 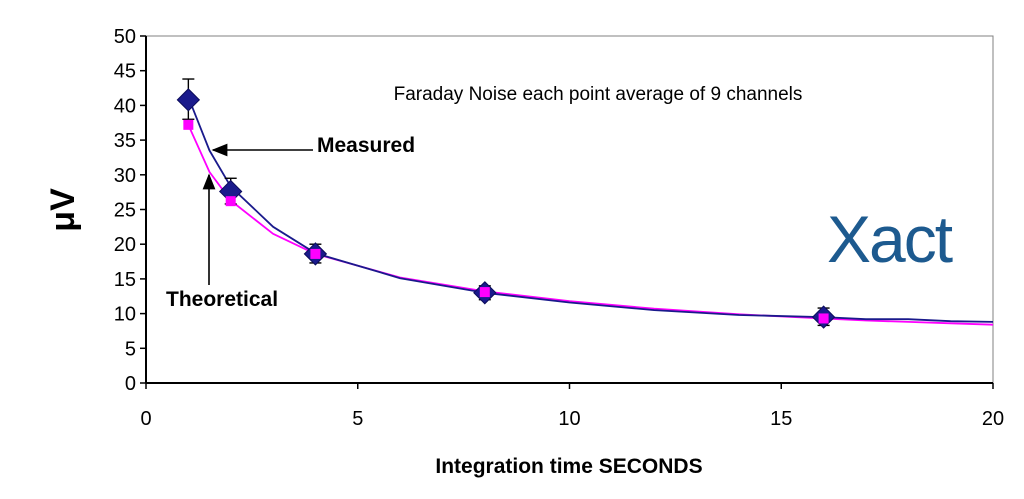 What do you see at coordinates (130, 384) in the screenshot?
I see `y-tick-label: 0` at bounding box center [130, 384].